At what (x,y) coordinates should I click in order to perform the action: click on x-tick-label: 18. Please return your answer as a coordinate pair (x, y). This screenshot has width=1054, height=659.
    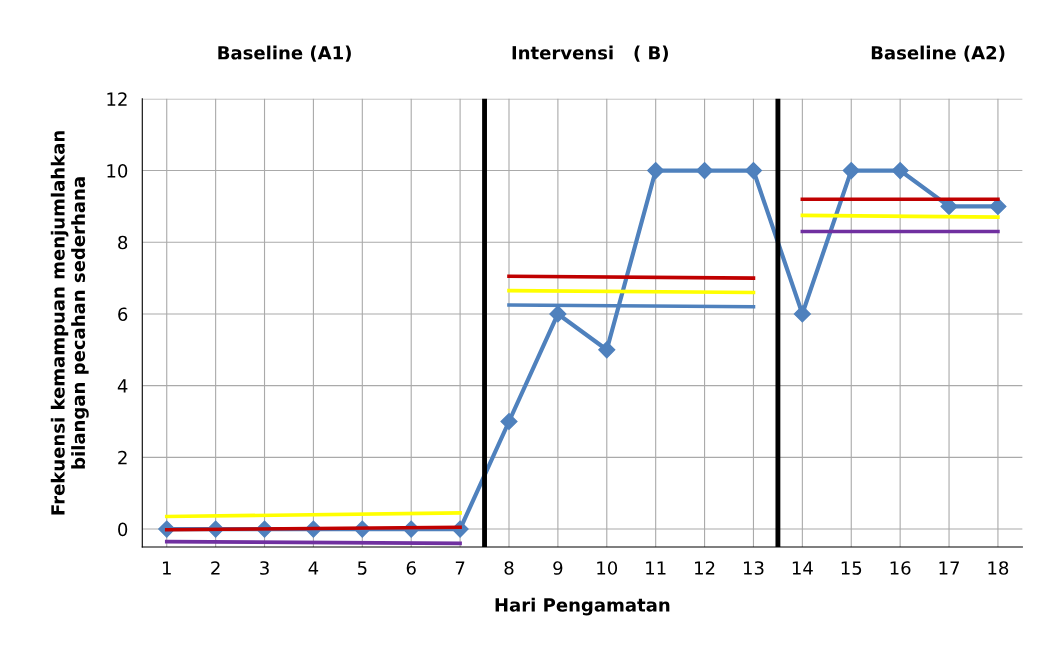
    Looking at the image, I should click on (998, 568).